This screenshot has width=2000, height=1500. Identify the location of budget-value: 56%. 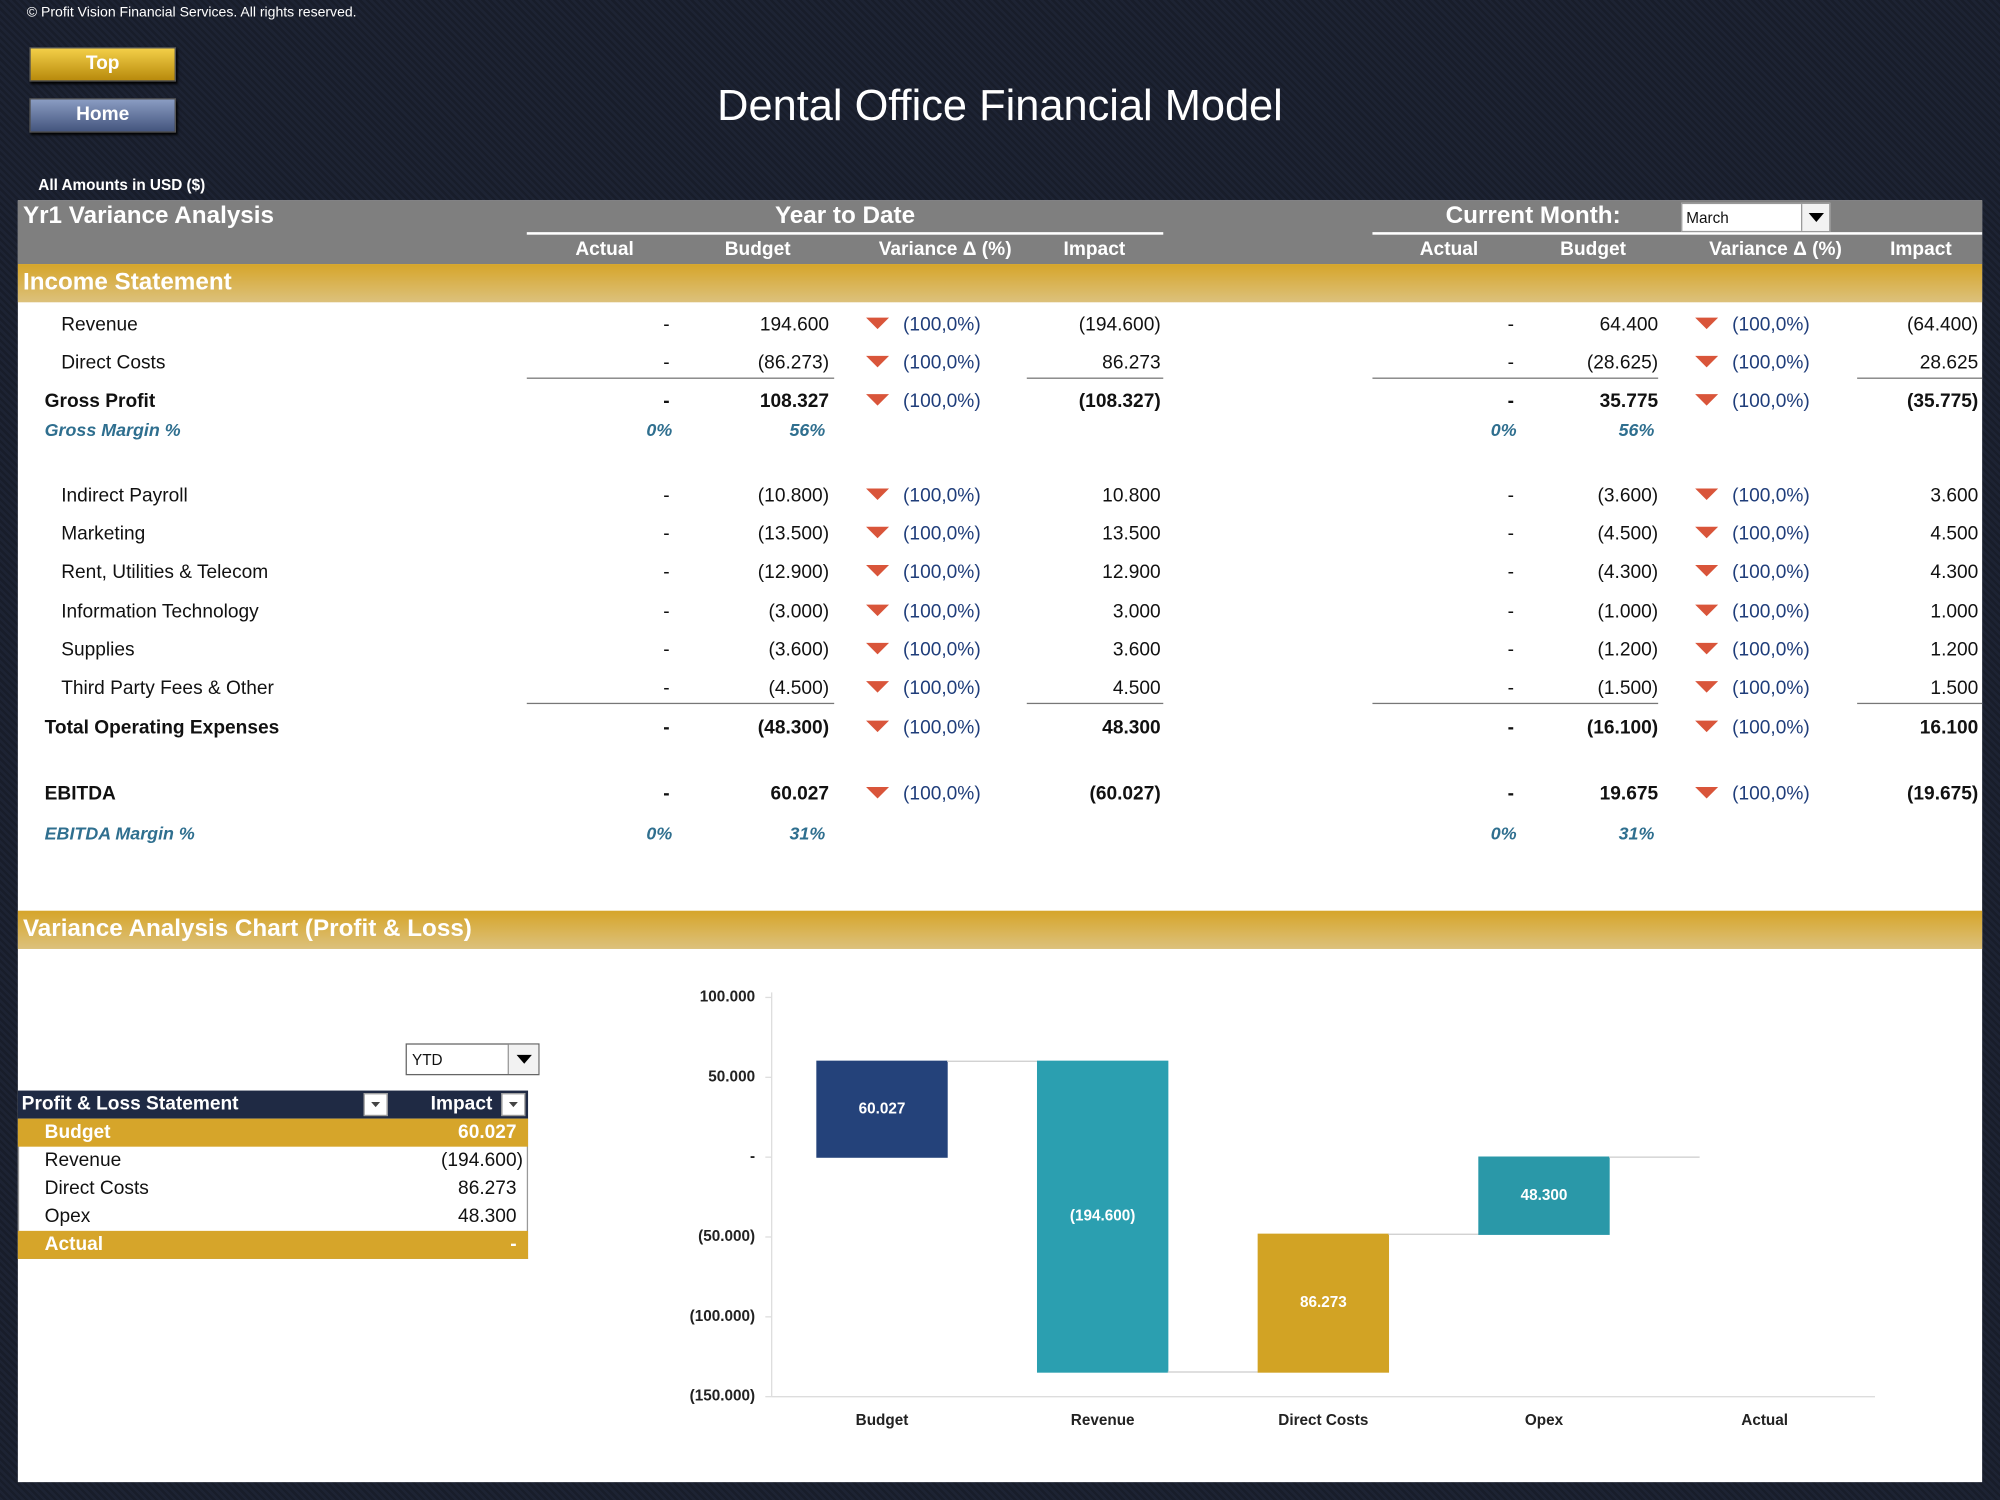
(807, 430).